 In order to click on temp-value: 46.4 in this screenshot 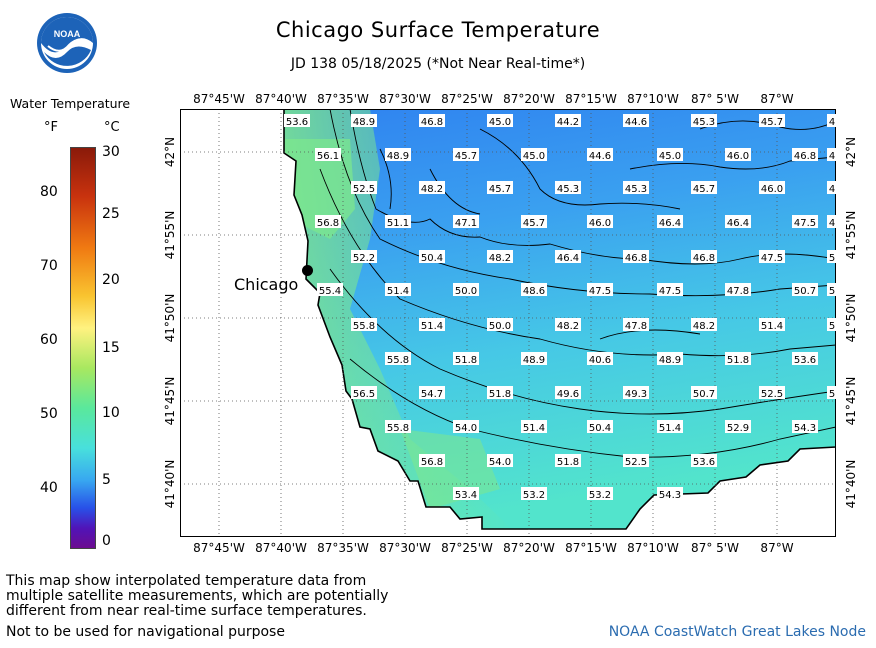, I will do `click(738, 223)`.